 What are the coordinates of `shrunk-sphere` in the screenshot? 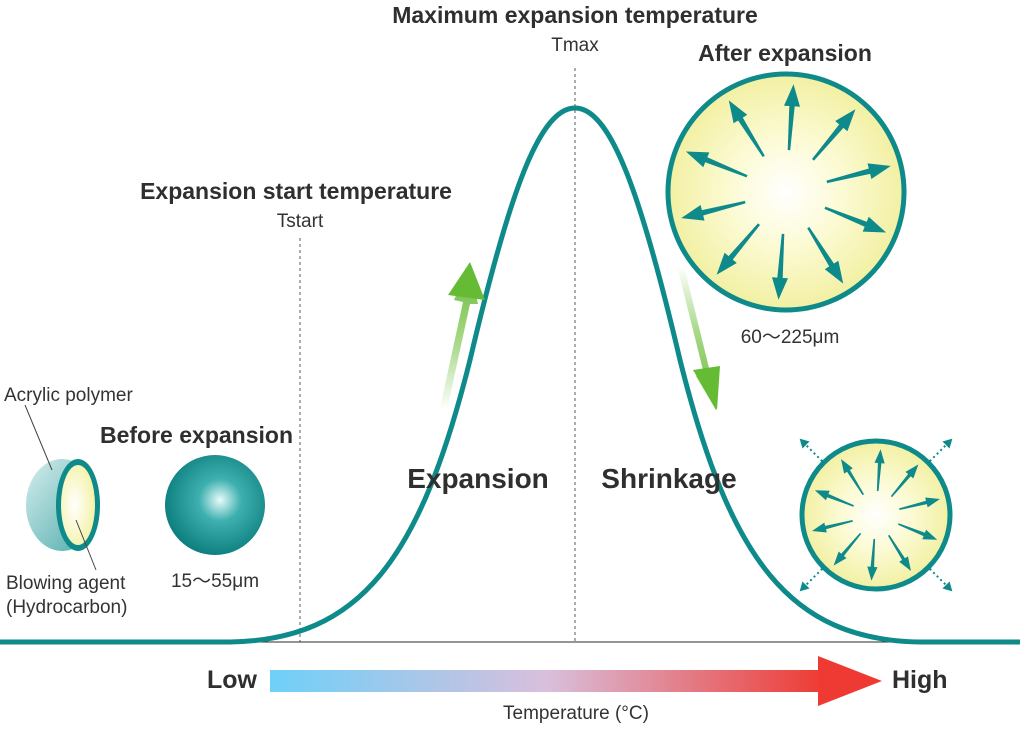 It's located at (876, 515).